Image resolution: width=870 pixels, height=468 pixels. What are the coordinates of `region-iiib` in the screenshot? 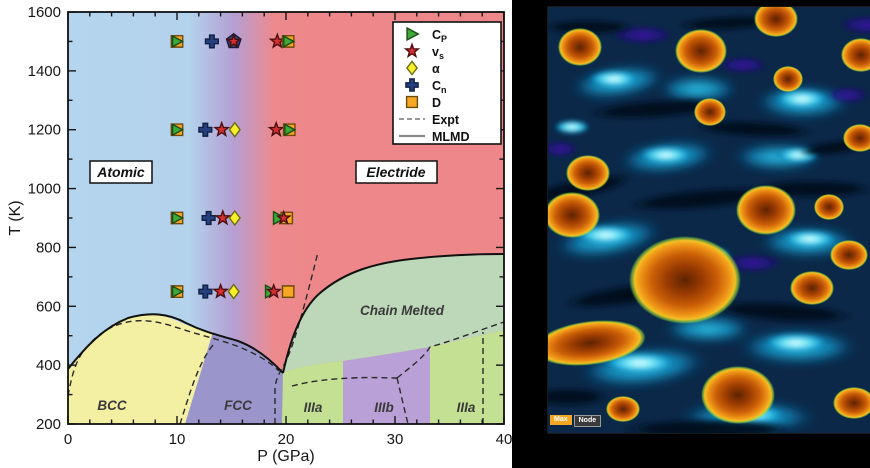 It's located at (386, 385).